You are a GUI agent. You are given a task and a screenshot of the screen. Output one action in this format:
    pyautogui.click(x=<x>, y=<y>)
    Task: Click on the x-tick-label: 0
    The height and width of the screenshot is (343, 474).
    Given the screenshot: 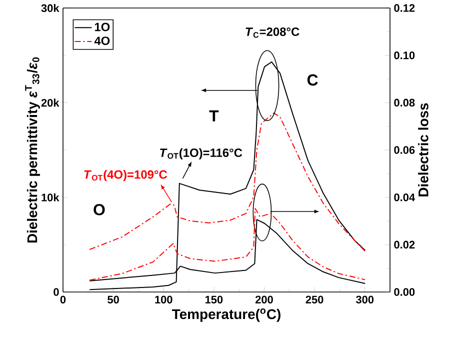 What is the action you would take?
    pyautogui.click(x=63, y=300)
    